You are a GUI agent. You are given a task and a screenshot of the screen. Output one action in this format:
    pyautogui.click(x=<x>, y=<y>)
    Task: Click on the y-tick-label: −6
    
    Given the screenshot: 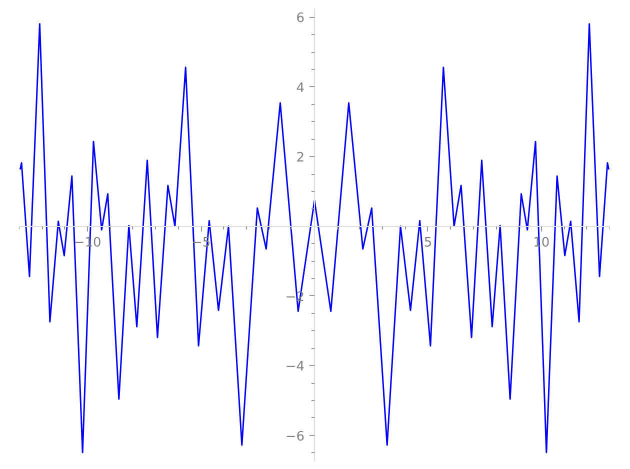 What is the action you would take?
    pyautogui.click(x=295, y=436)
    